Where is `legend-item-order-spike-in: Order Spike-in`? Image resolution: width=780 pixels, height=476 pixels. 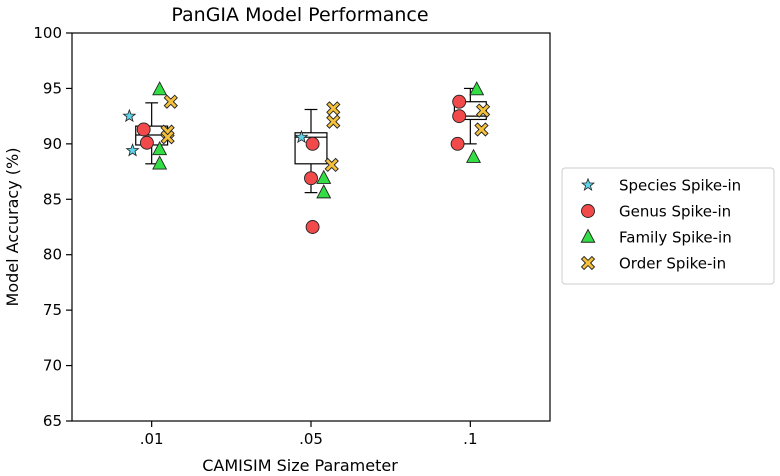 legend-item-order-spike-in: Order Spike-in is located at coordinates (653, 264).